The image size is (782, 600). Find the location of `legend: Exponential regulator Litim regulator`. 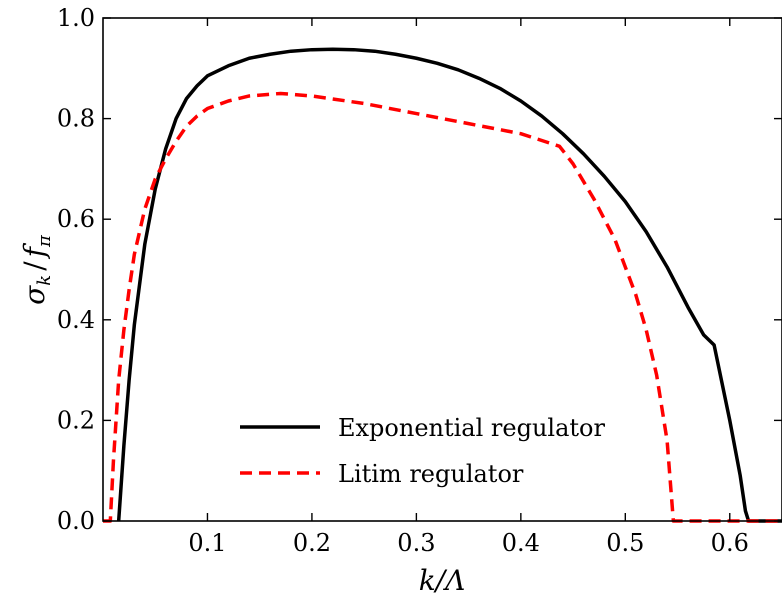

legend: Exponential regulator Litim regulator is located at coordinates (422, 451).